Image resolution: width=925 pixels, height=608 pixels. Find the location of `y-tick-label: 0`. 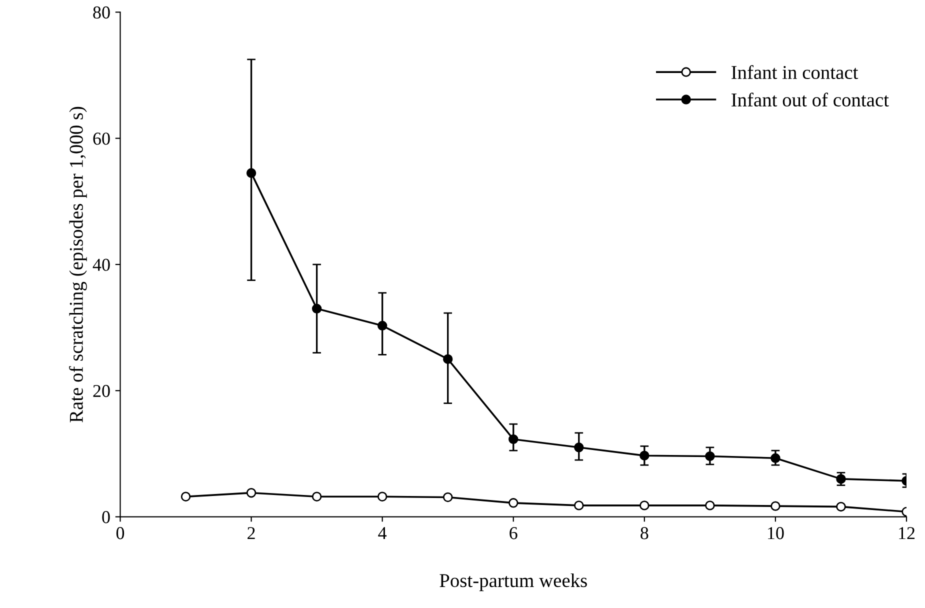

y-tick-label: 0 is located at coordinates (106, 517).